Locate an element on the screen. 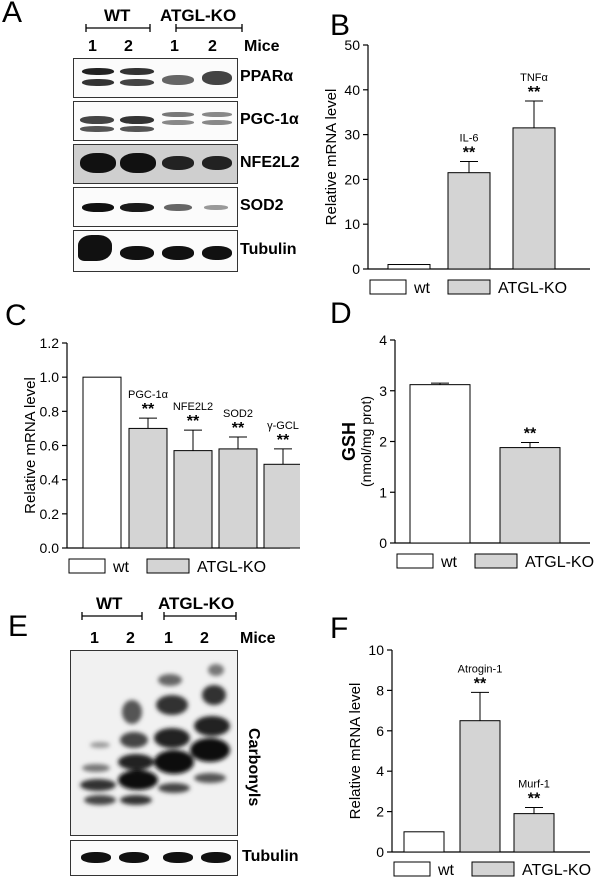 The height and width of the screenshot is (889, 600). blot-label-pgc1a: PGC-1α is located at coordinates (269, 119).